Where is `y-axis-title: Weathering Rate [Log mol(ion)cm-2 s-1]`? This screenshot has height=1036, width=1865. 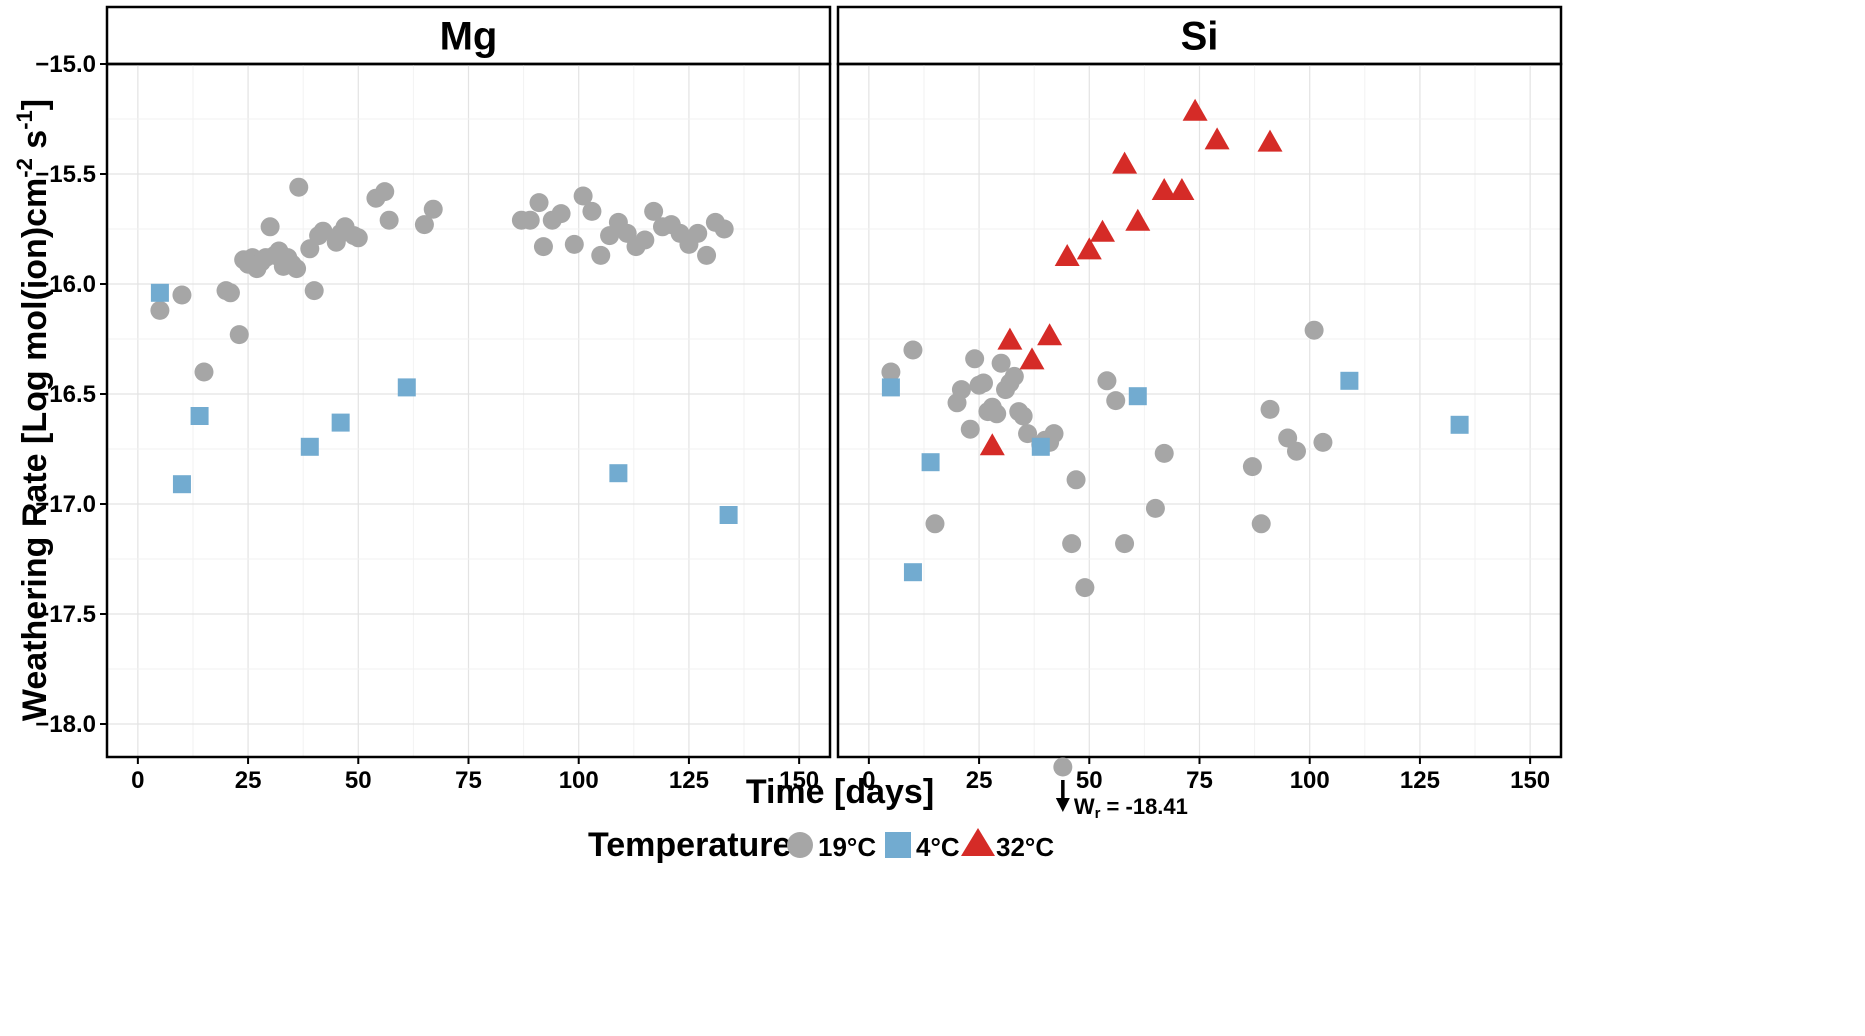 y-axis-title: Weathering Rate [Log mol(ion)cm-2 s-1] is located at coordinates (33, 410).